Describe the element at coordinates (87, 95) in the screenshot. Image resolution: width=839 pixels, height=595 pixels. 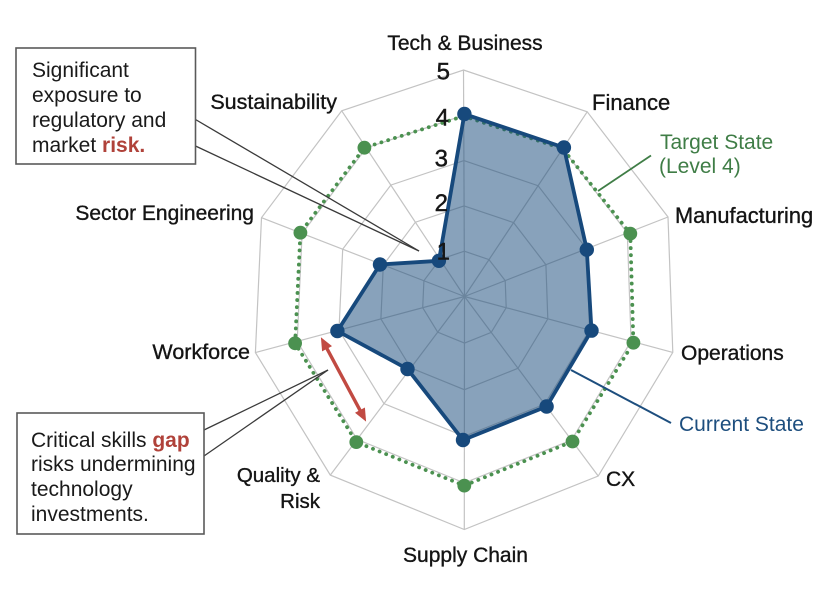
I see `svg-text: exposure to` at that location.